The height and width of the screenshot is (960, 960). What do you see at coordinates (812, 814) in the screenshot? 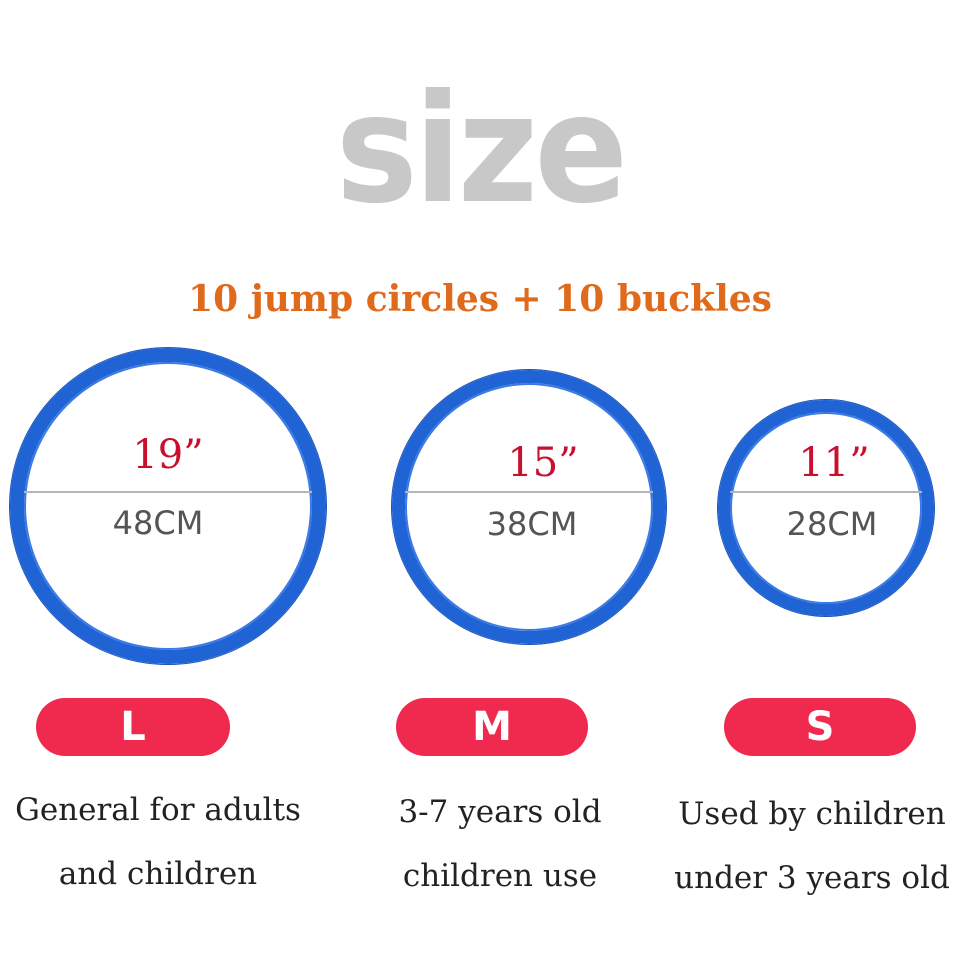
I see `description-small-line1: Used by children` at bounding box center [812, 814].